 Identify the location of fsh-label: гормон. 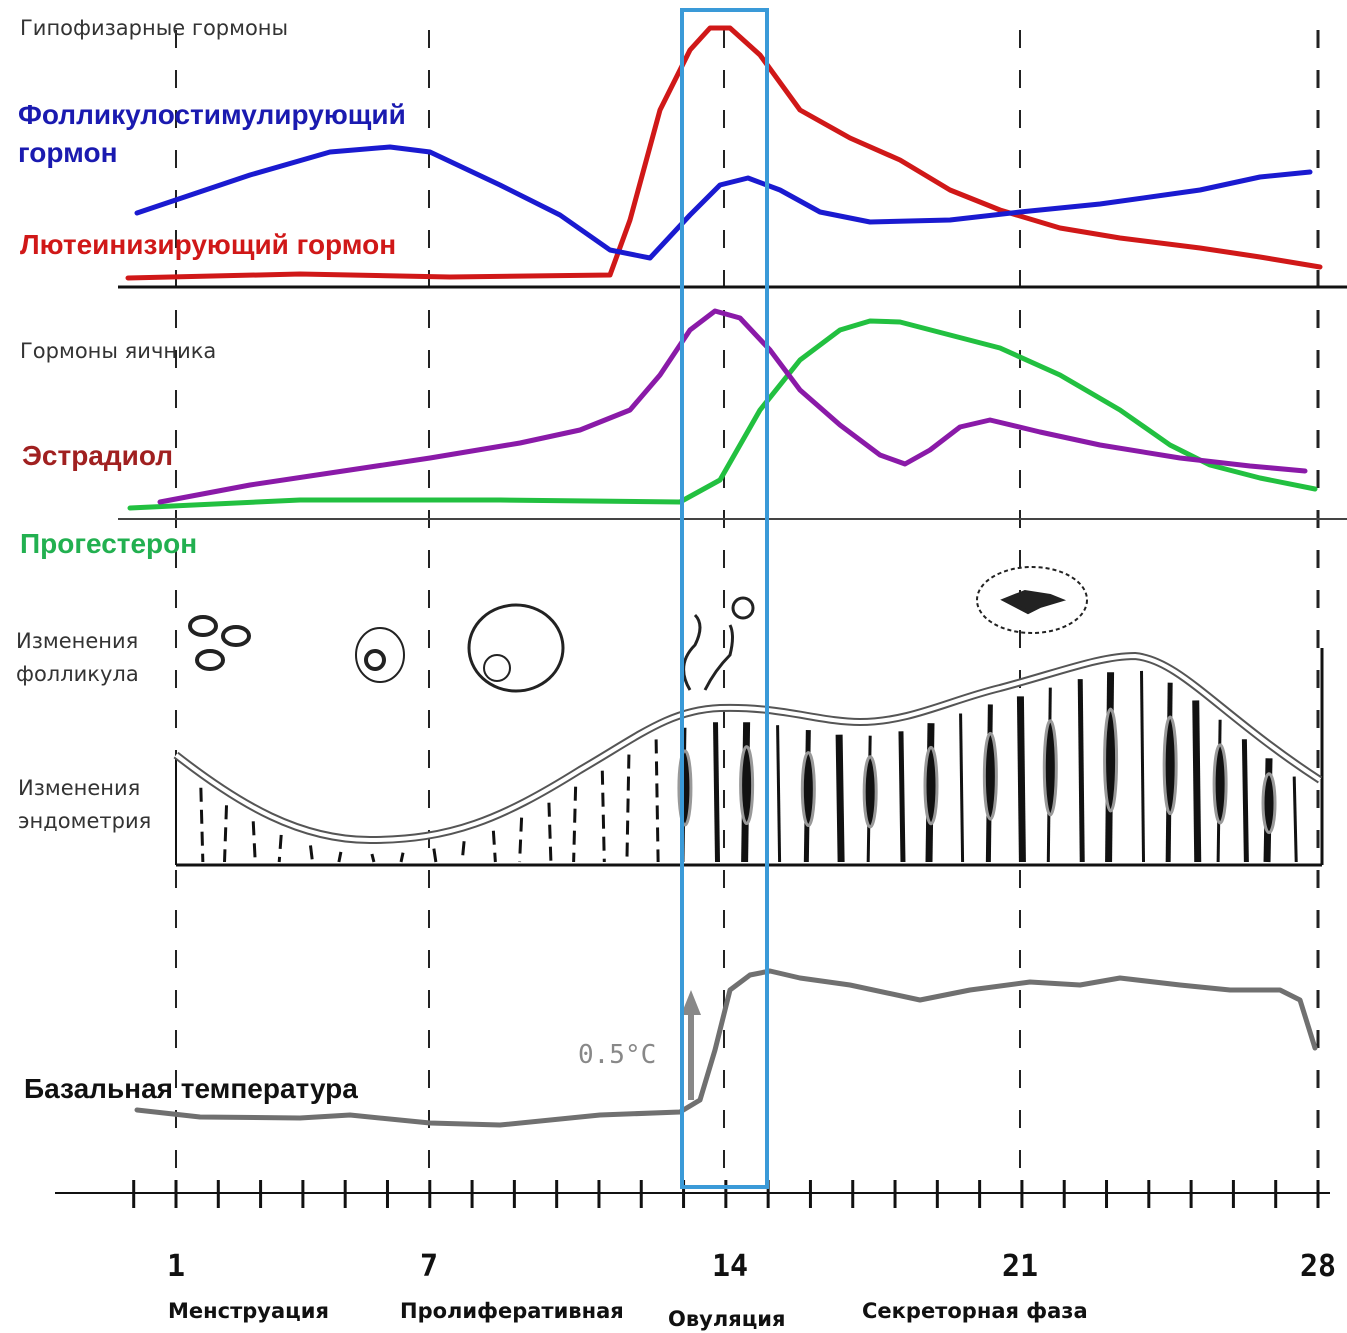
(68, 152).